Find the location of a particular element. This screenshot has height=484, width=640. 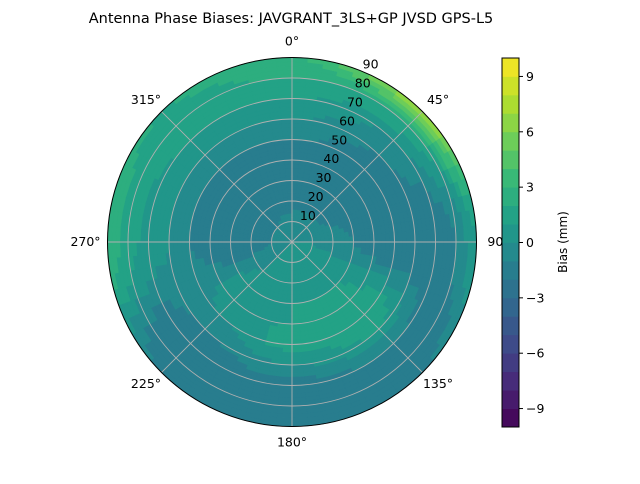

angular-tick-label: 45° is located at coordinates (438, 99).